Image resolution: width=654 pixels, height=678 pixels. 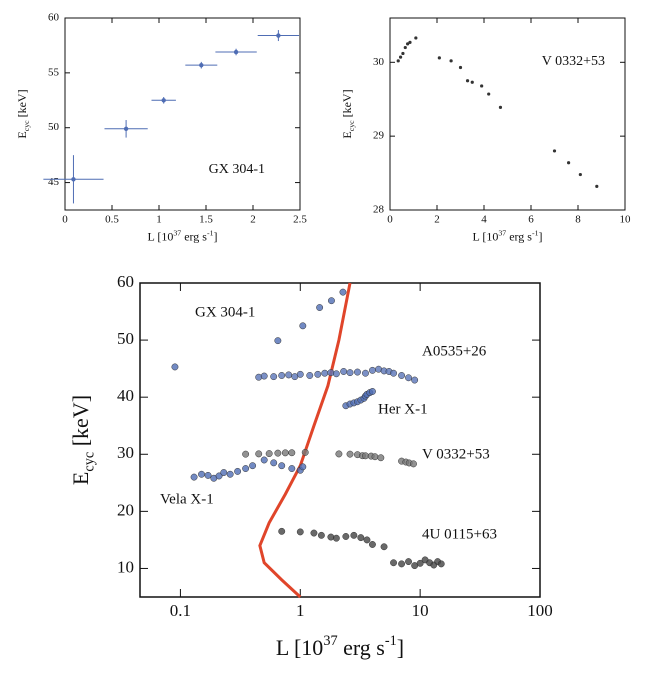 What do you see at coordinates (305, 440) in the screenshot?
I see `model-curve` at bounding box center [305, 440].